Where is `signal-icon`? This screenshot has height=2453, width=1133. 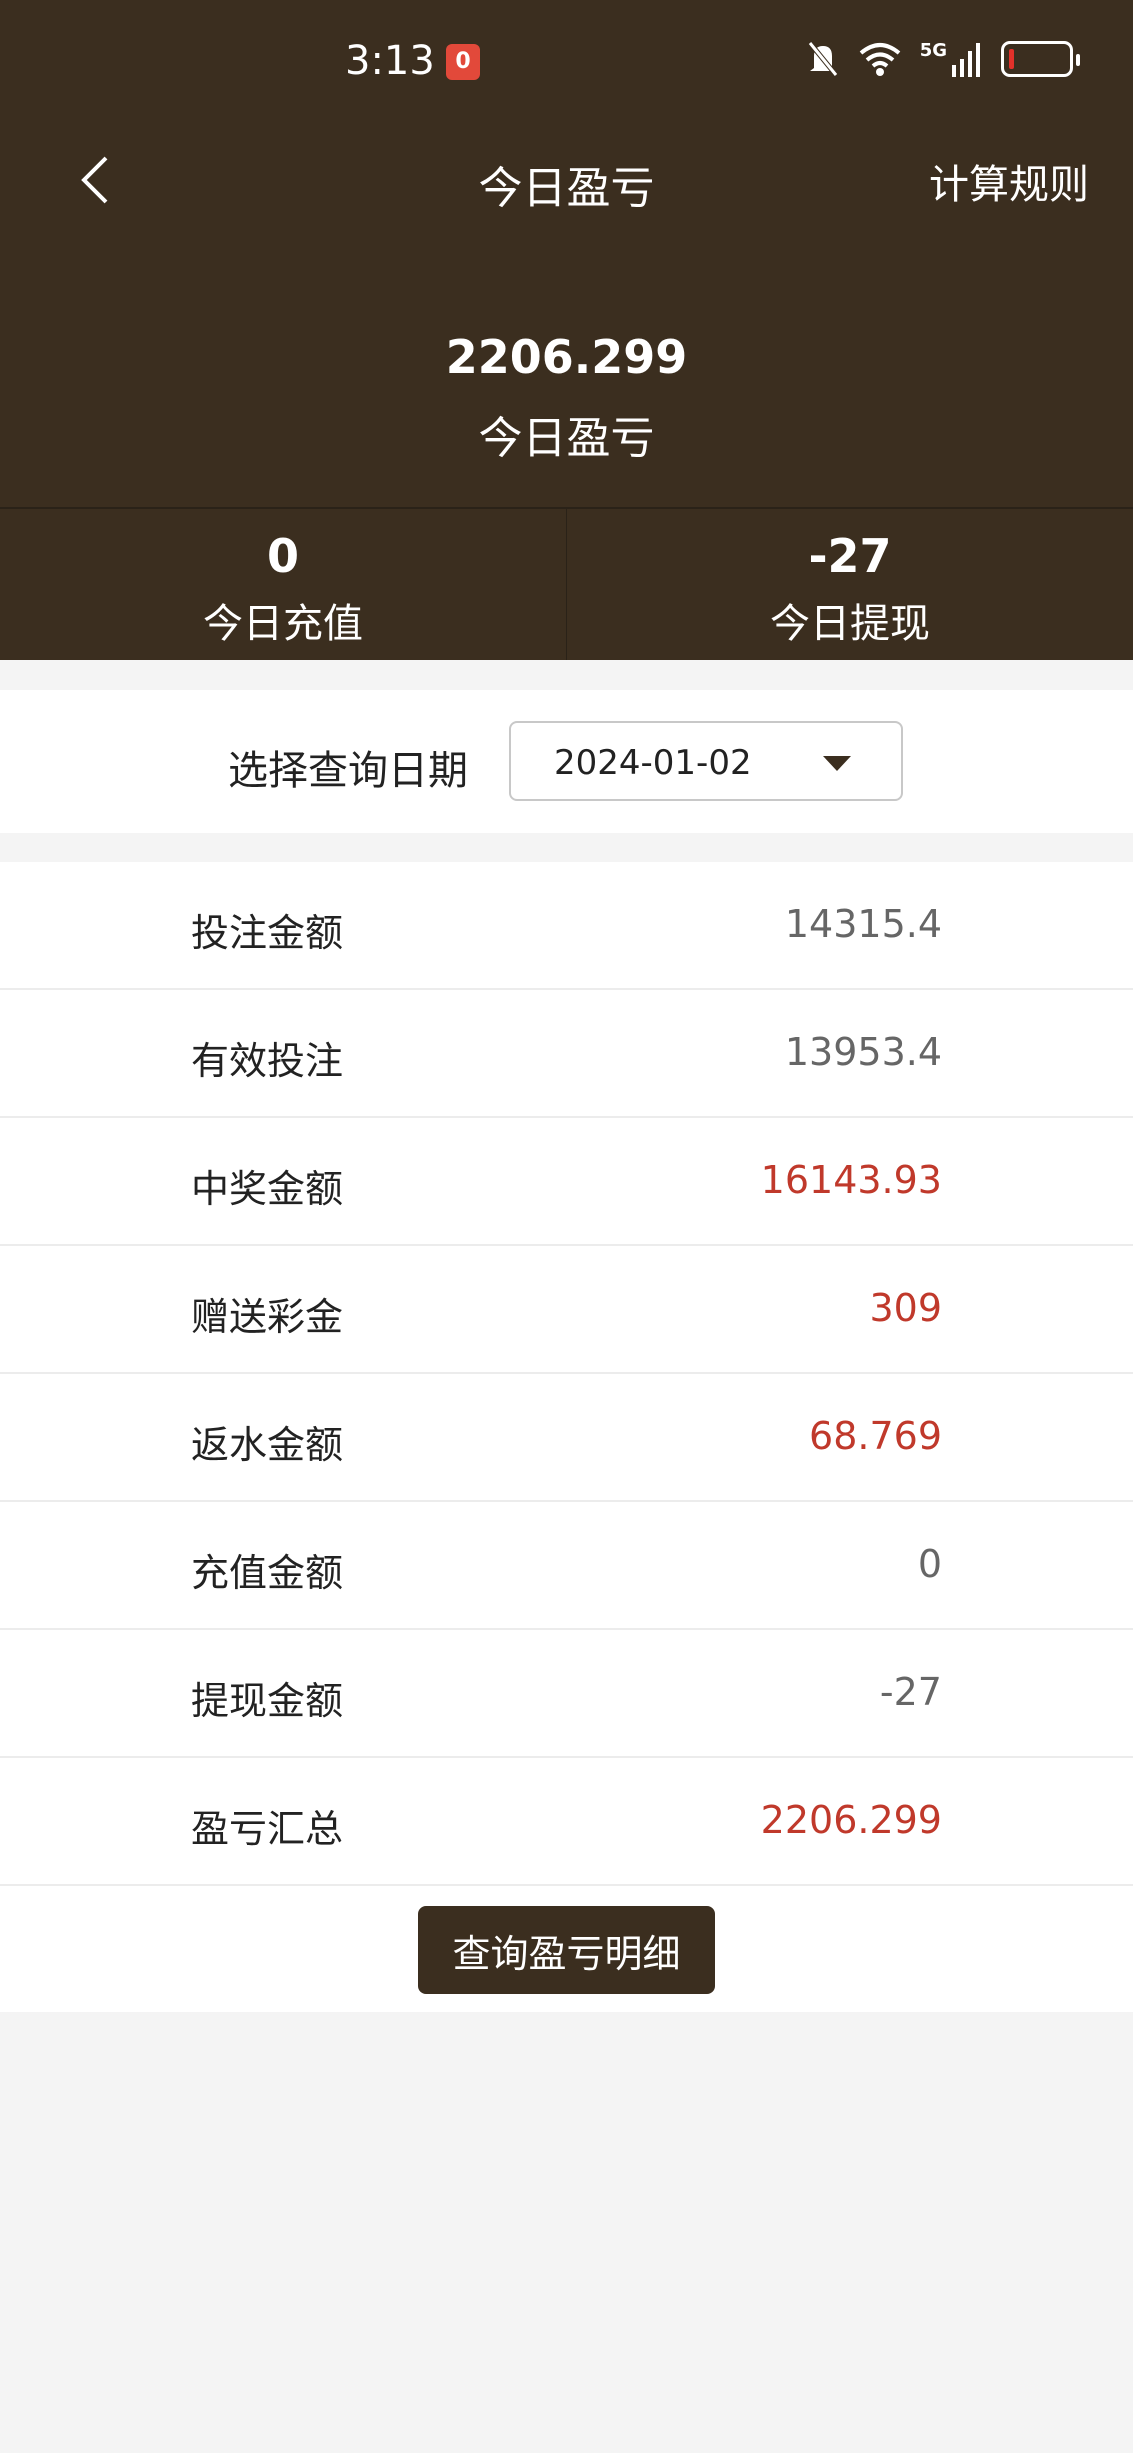 signal-icon is located at coordinates (966, 60).